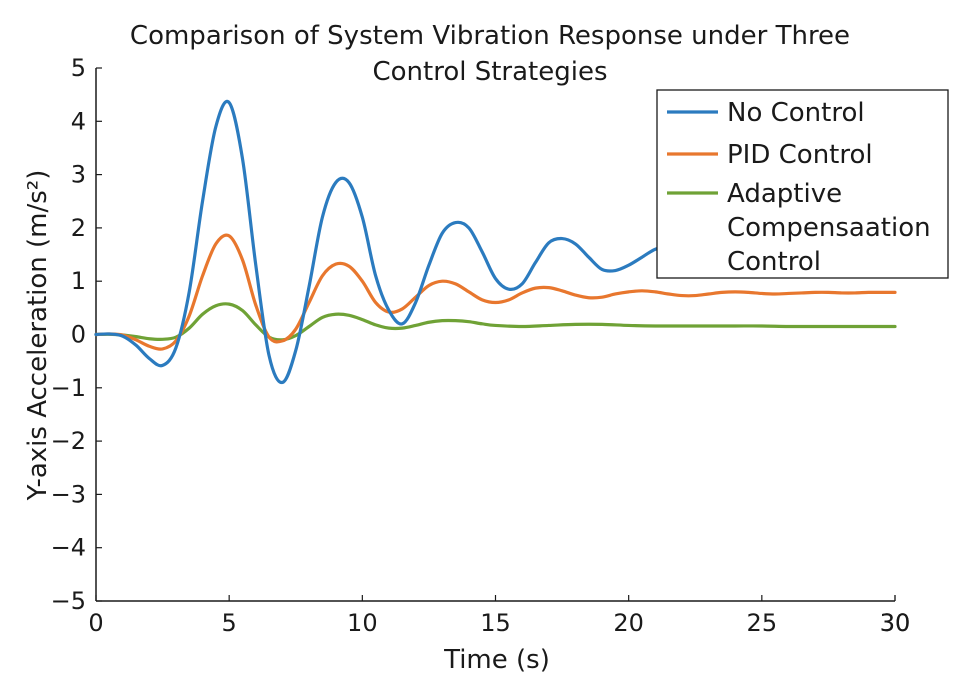 Image resolution: width=968 pixels, height=688 pixels. I want to click on x-tick-label: 25, so click(762, 623).